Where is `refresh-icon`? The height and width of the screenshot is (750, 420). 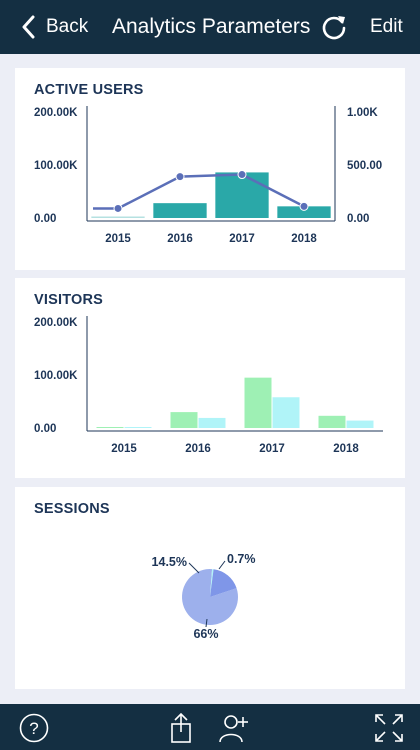
refresh-icon is located at coordinates (334, 27).